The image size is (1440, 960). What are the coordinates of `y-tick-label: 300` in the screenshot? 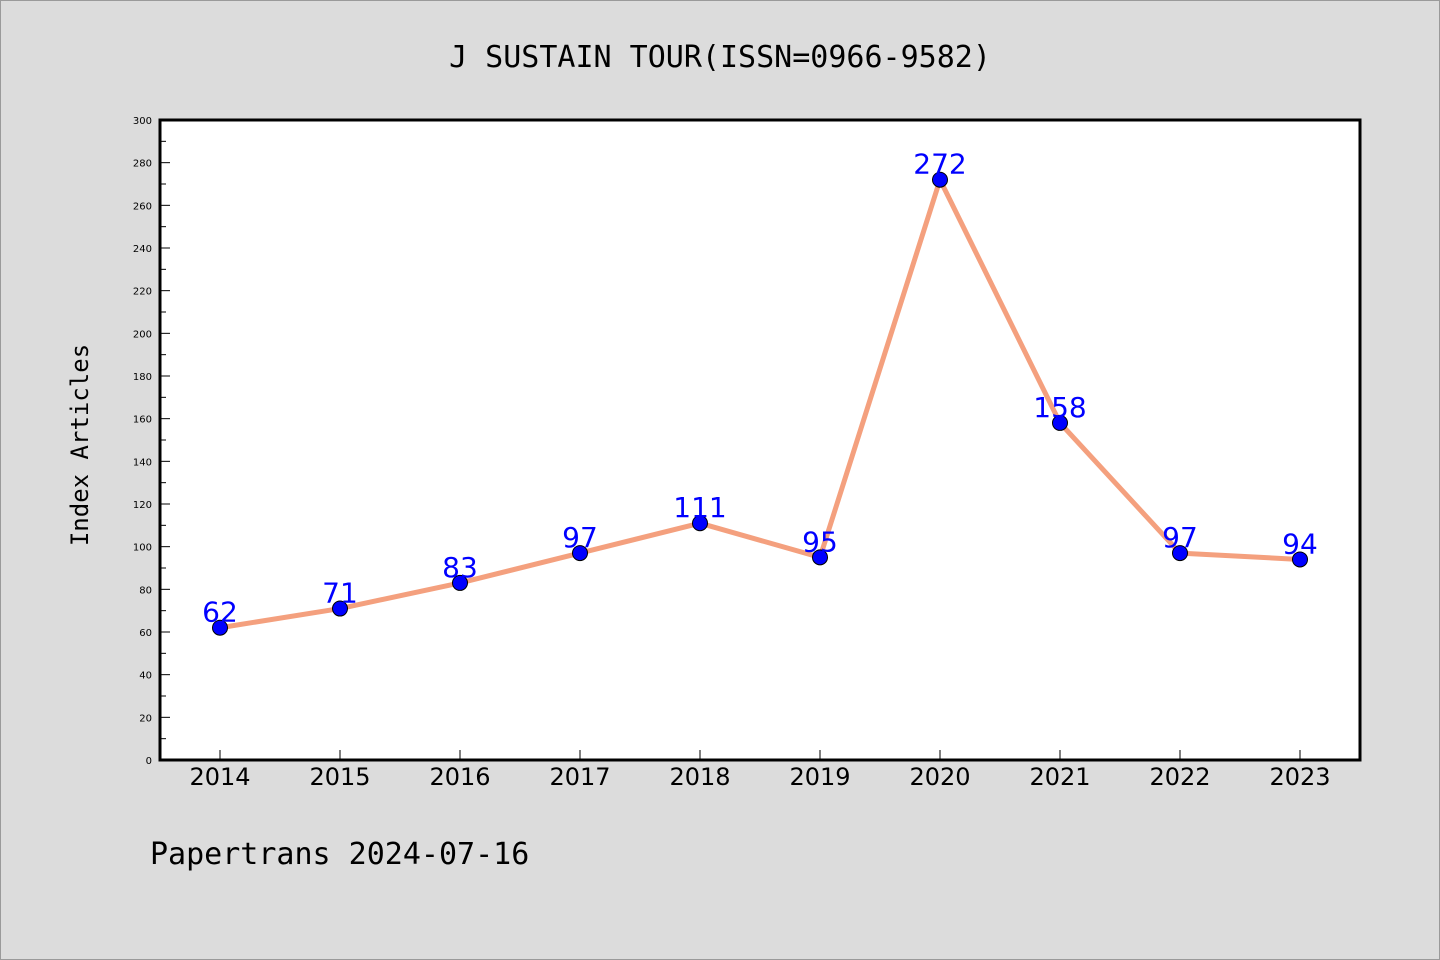 It's located at (142, 121).